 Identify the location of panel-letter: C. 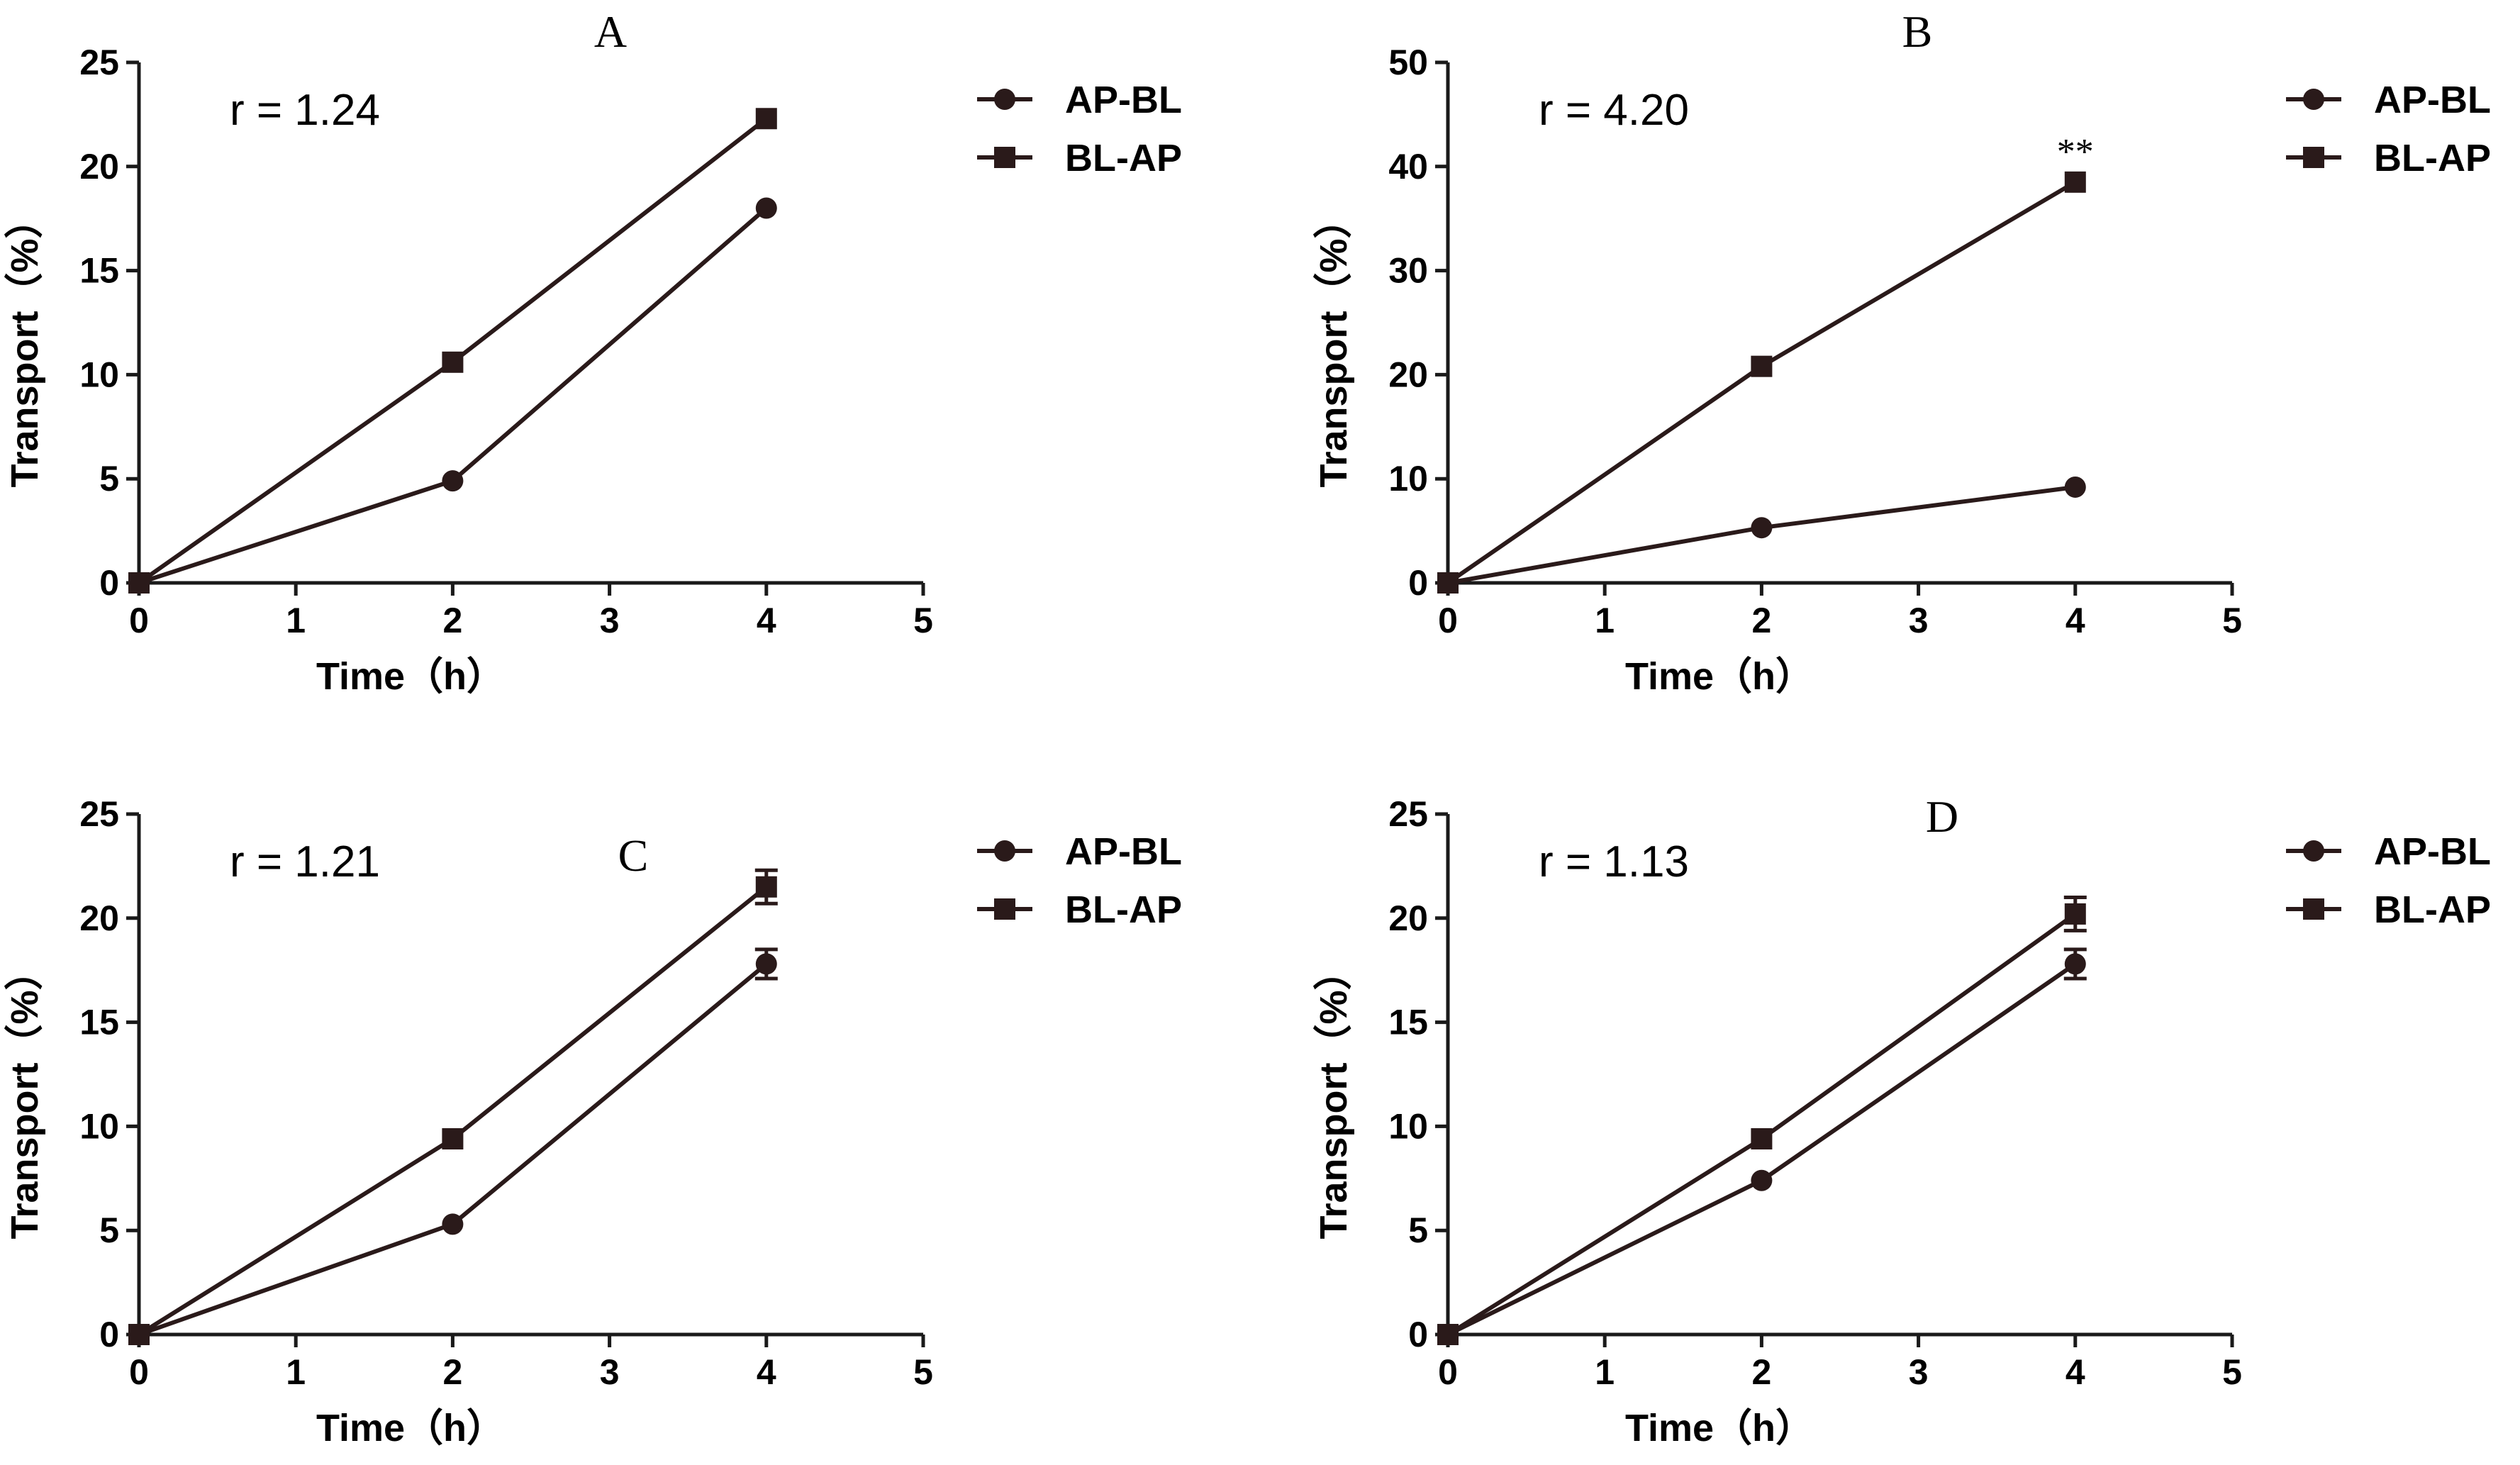
(633, 855).